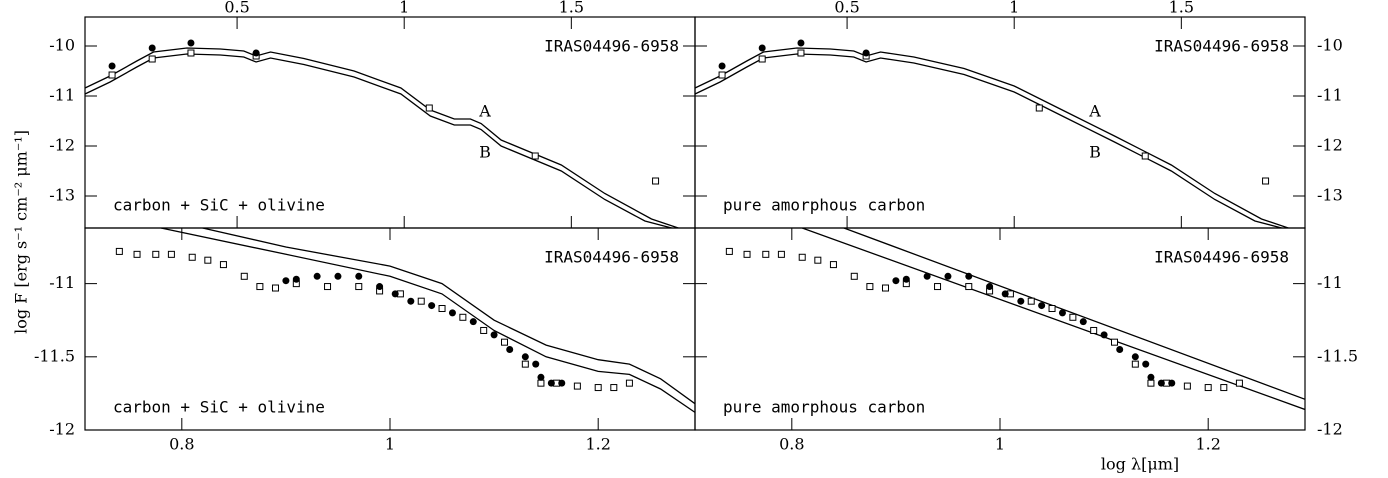 The height and width of the screenshot is (478, 1388). I want to click on y-tick-label: -13, so click(62, 195).